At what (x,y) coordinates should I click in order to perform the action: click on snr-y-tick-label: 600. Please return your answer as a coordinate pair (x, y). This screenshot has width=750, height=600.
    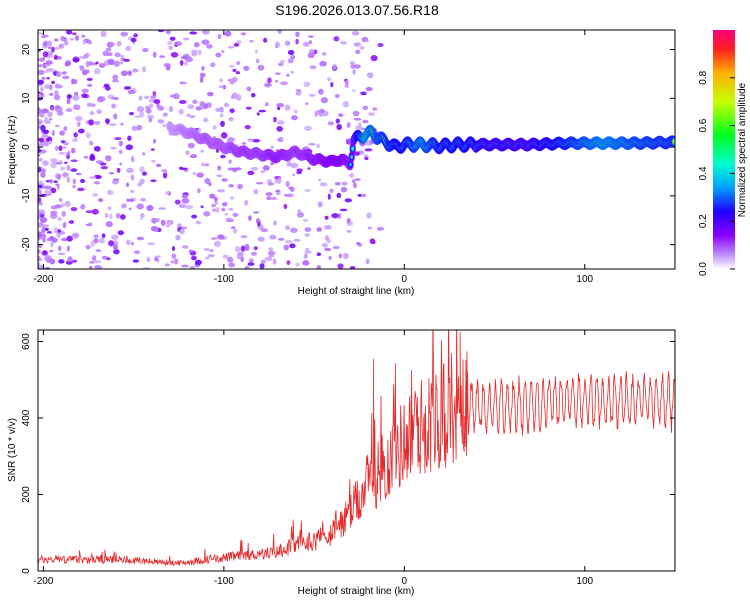
    Looking at the image, I should click on (26, 341).